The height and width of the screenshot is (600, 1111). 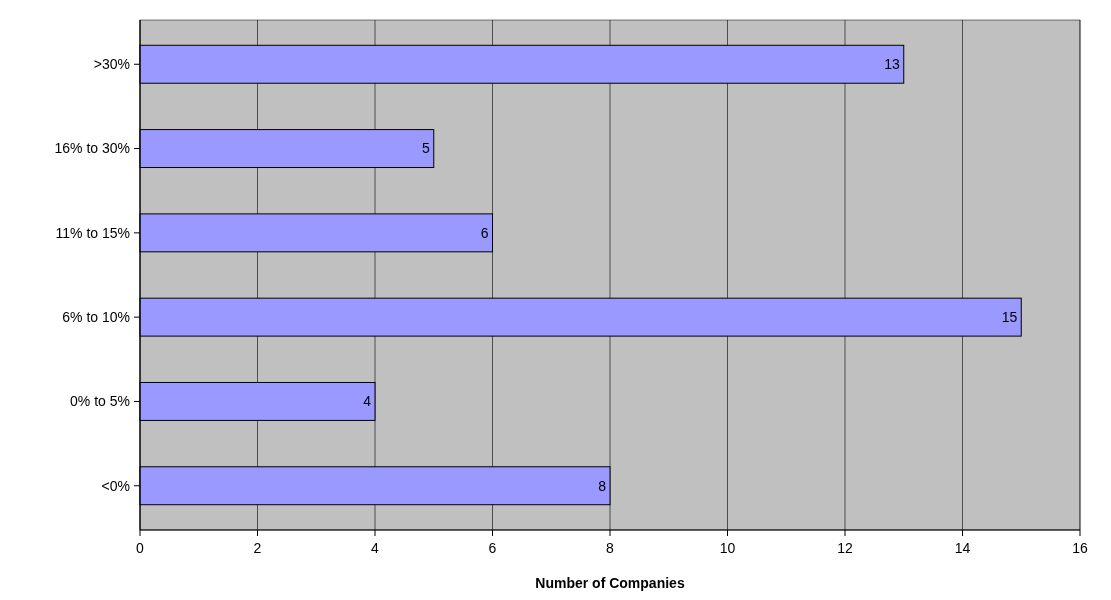 I want to click on y-tick-label: 6% to 10%, so click(x=96, y=317).